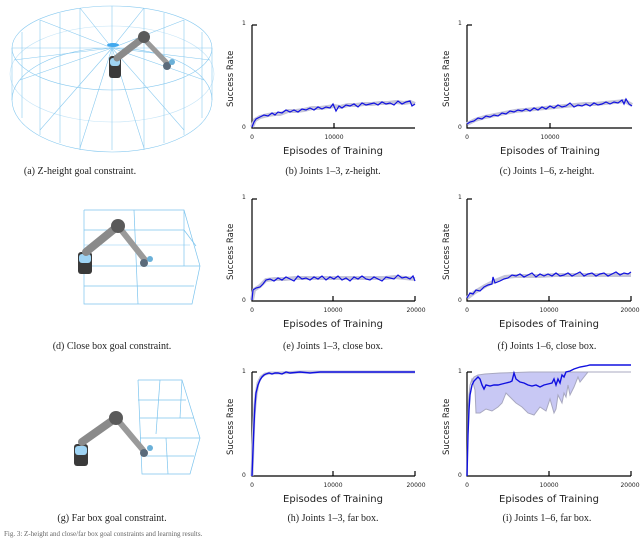 This screenshot has height=540, width=640. What do you see at coordinates (550, 137) in the screenshot?
I see `chart-c-xtick-10000: 10000` at bounding box center [550, 137].